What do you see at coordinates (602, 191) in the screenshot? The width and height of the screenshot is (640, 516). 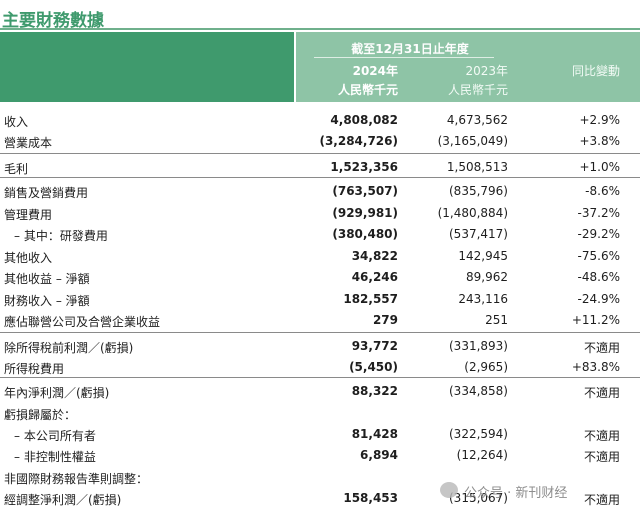 I see `value-change: -8.6%` at bounding box center [602, 191].